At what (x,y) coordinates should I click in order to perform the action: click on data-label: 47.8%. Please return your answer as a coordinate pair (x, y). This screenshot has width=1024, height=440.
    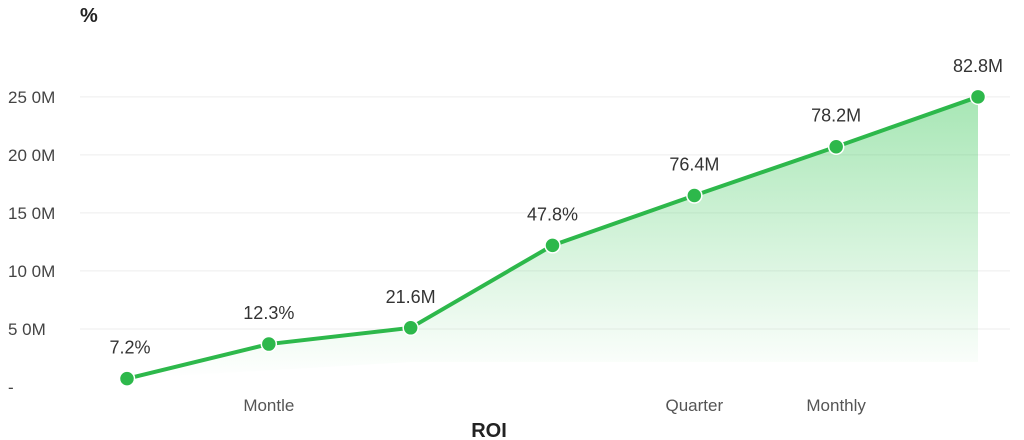
    Looking at the image, I should click on (552, 214).